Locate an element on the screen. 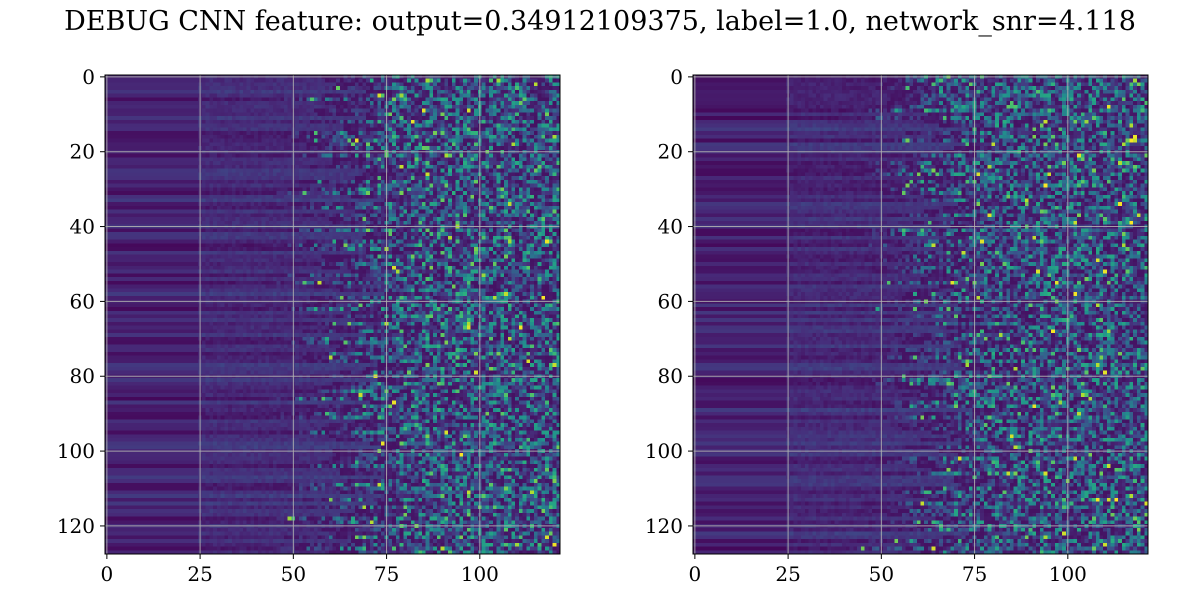  y-axis-right: 0 20 40 60 80 100 120 is located at coordinates (669, 301).